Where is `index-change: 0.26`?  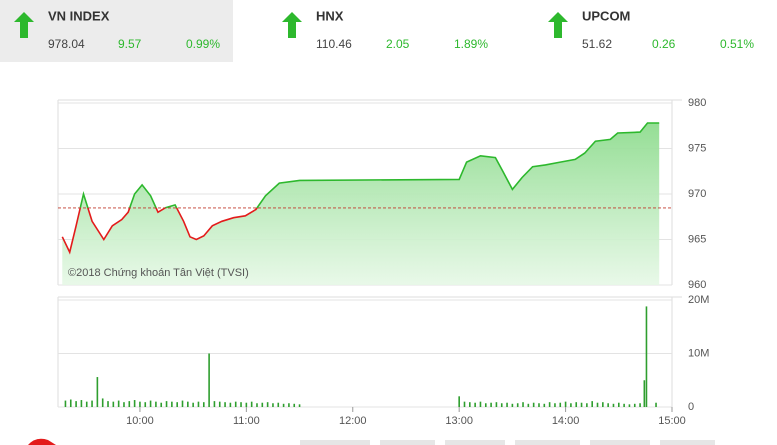
index-change: 0.26 is located at coordinates (664, 44).